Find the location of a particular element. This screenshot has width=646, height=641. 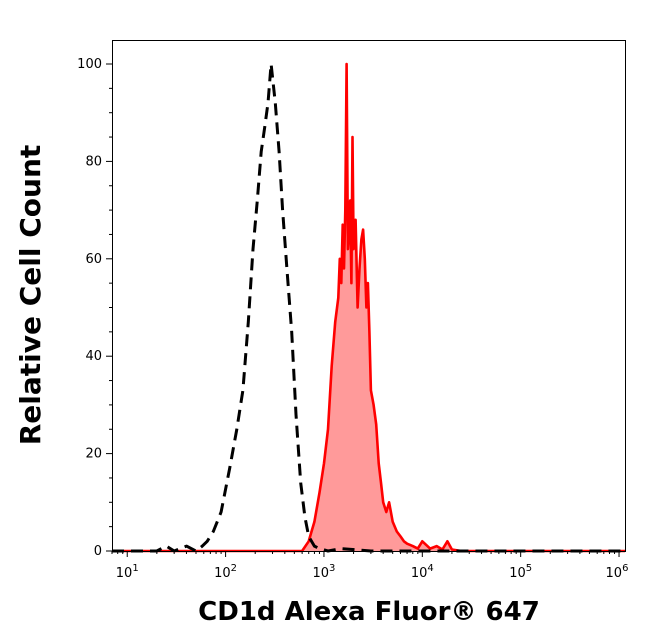

y-tick-label: 60 is located at coordinates (93, 259).